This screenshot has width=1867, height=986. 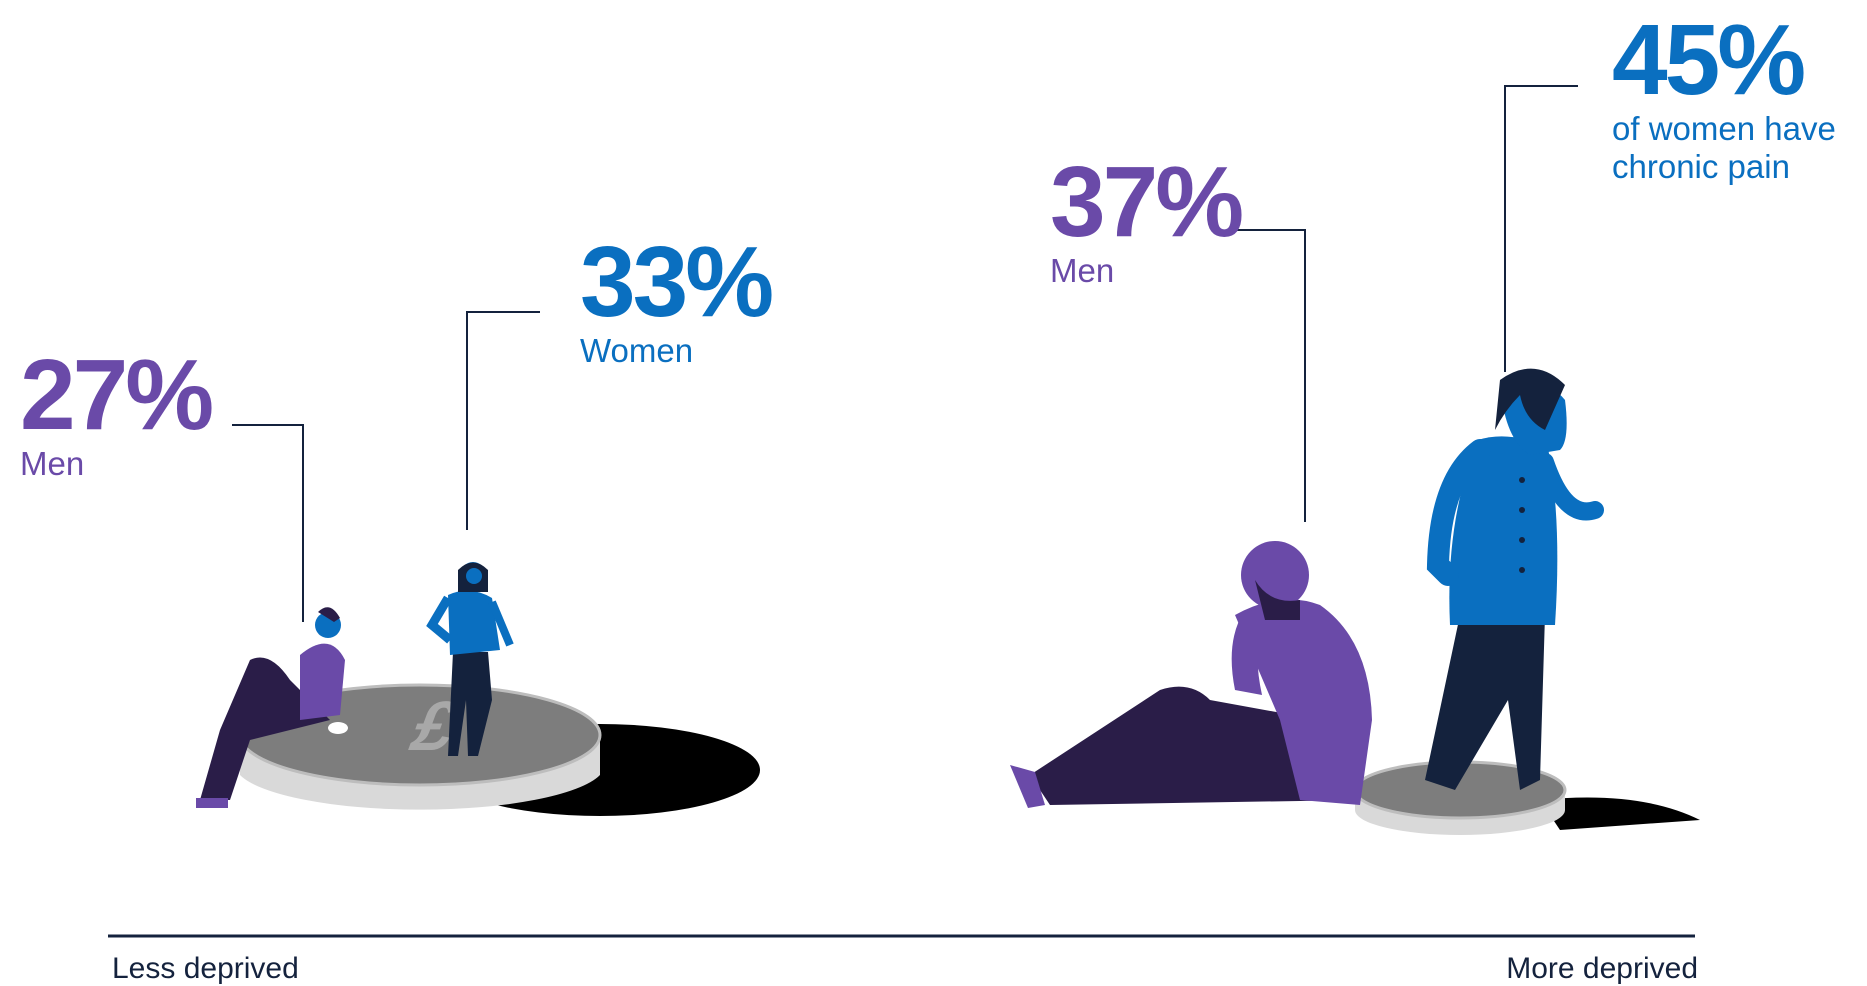 What do you see at coordinates (1147, 202) in the screenshot?
I see `stat-value: 37%` at bounding box center [1147, 202].